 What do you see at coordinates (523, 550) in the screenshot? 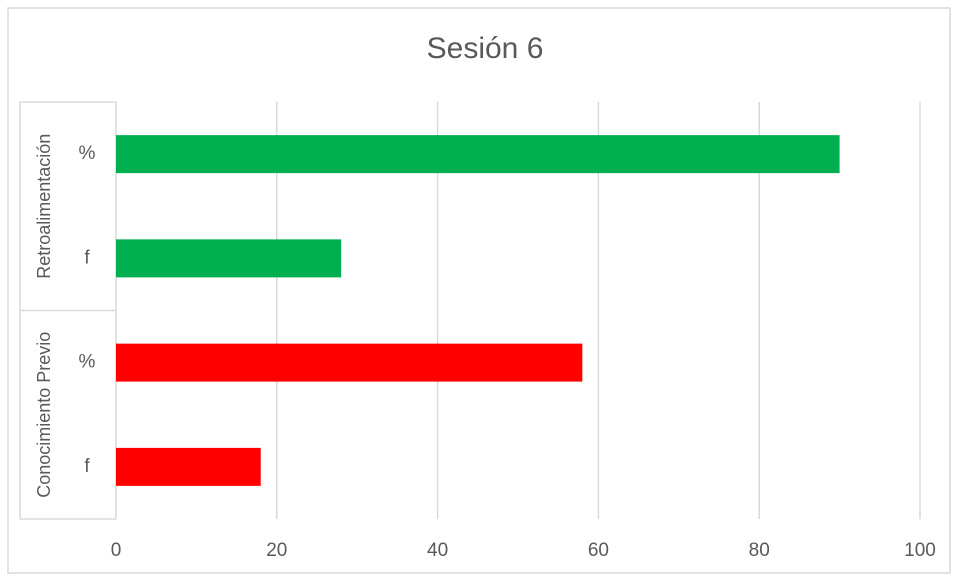
I see `x-axis-ticks: 0 20 40 60 80 100` at bounding box center [523, 550].